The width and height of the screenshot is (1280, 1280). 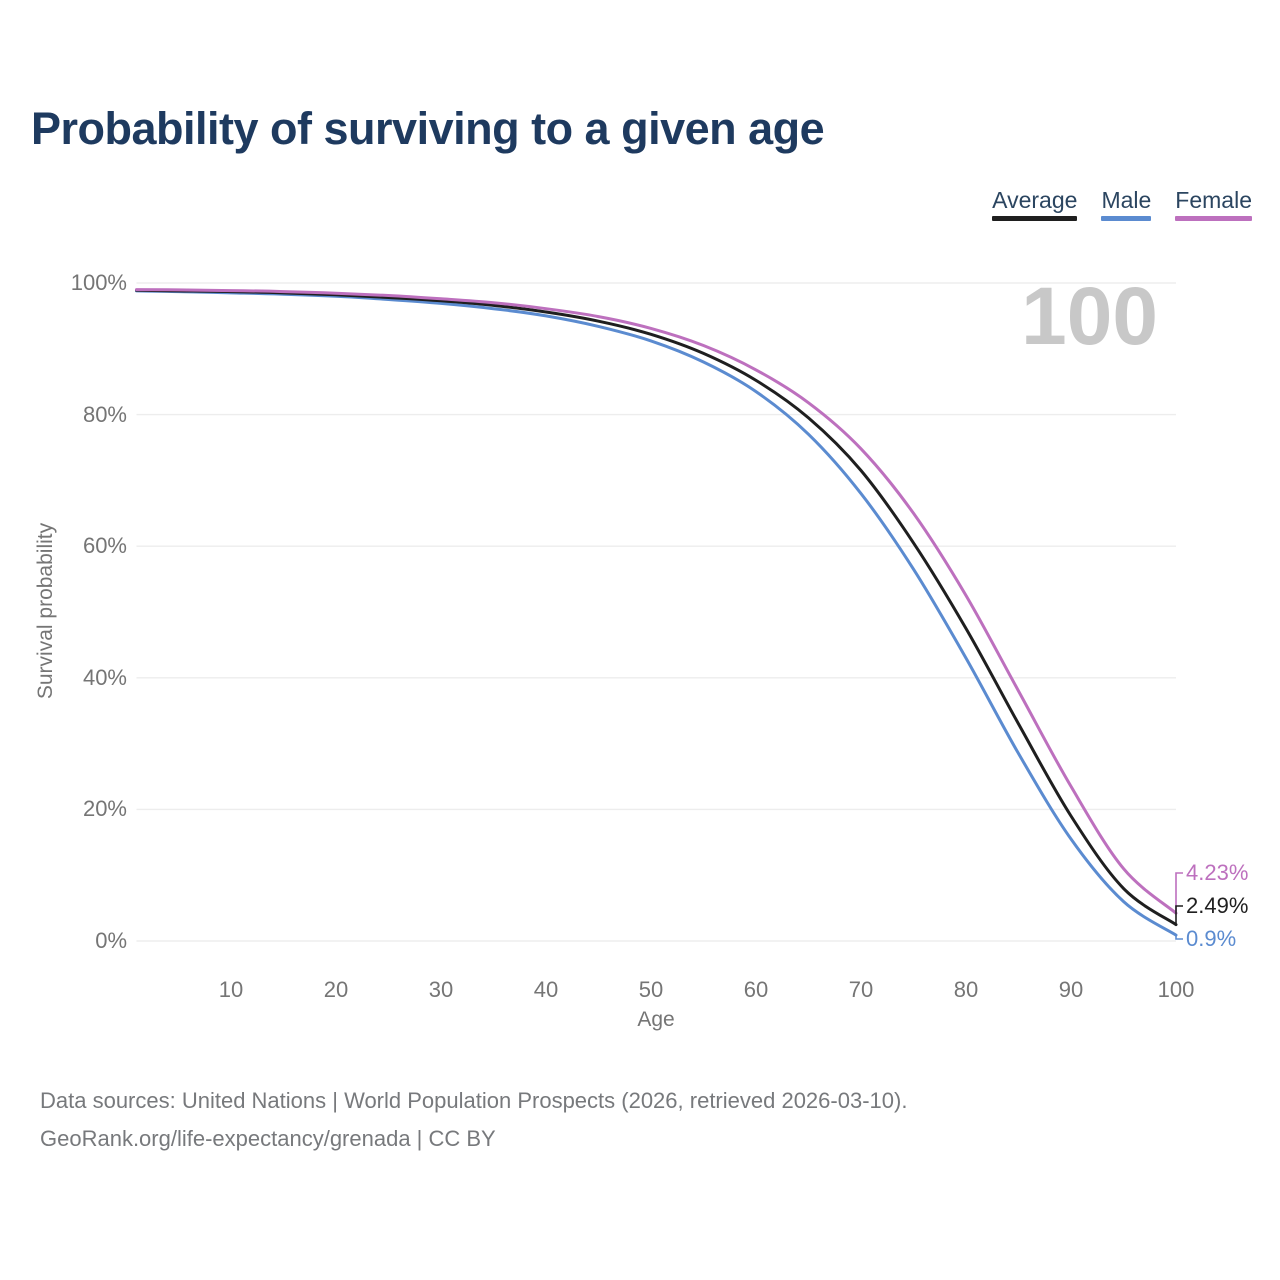 I want to click on x-tick-label: 70, so click(x=861, y=989).